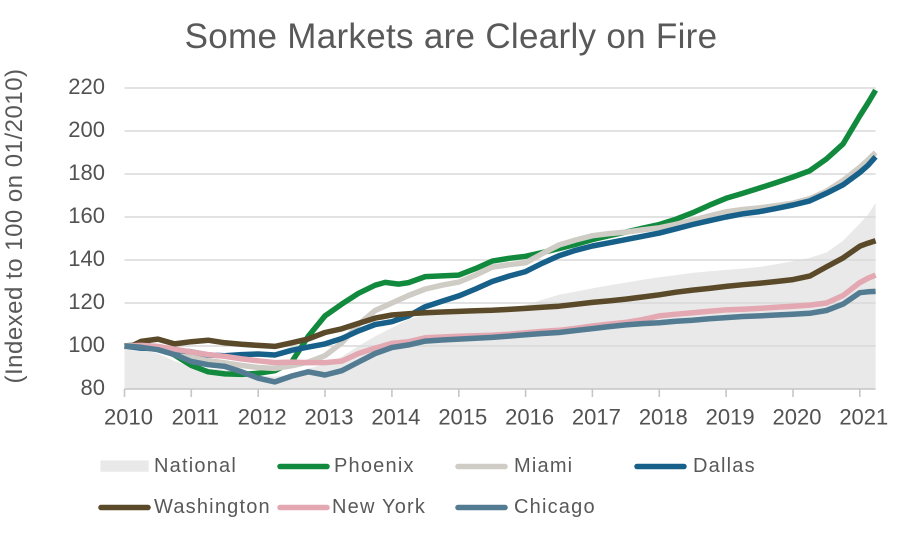 This screenshot has height=537, width=898. What do you see at coordinates (797, 417) in the screenshot?
I see `svg-text: 2020` at bounding box center [797, 417].